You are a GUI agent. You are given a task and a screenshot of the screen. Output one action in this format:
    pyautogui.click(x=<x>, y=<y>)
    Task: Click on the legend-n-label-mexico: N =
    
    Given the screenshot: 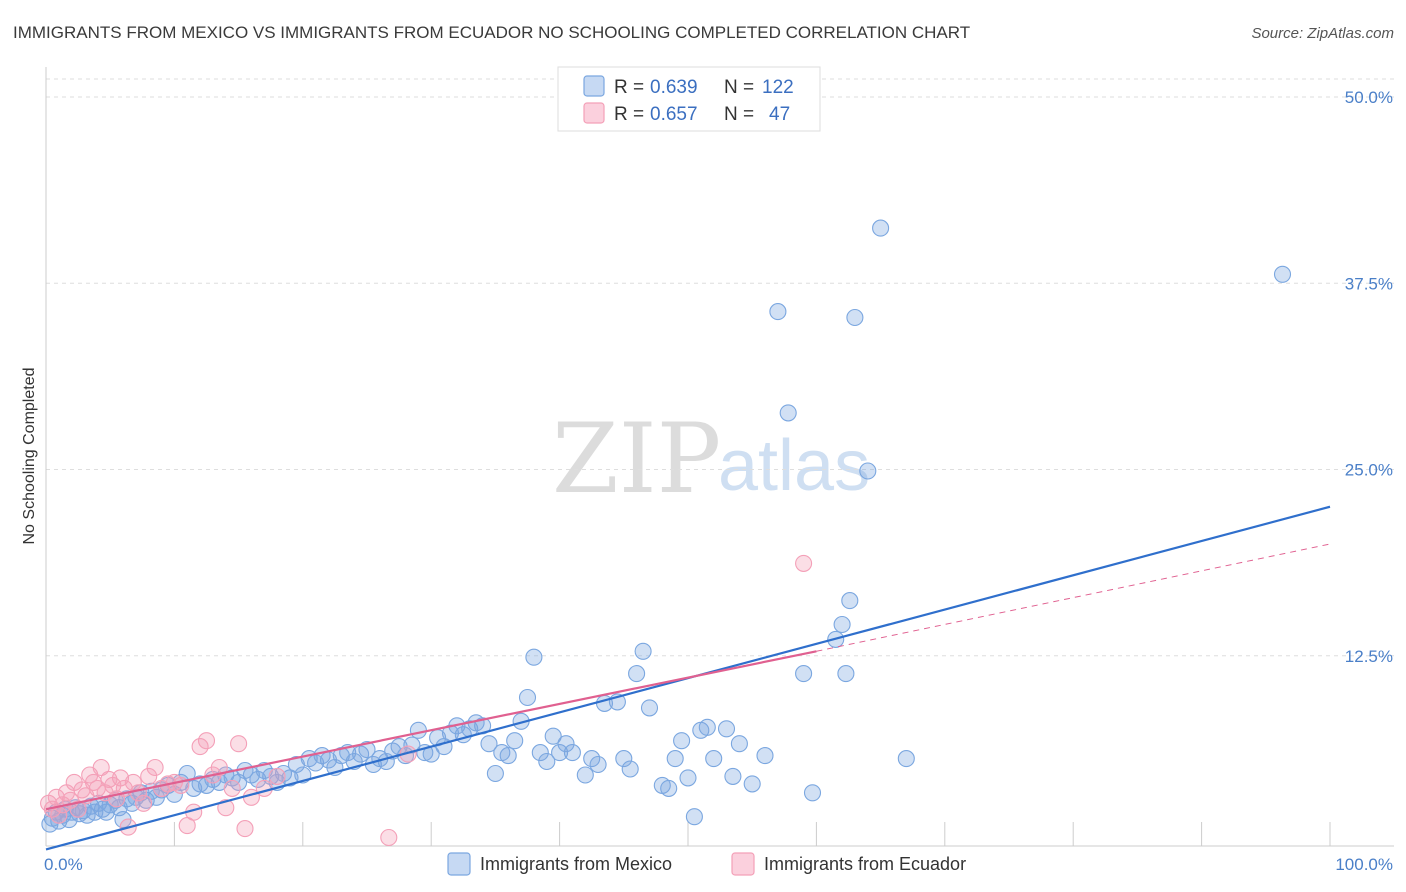 What is the action you would take?
    pyautogui.click(x=739, y=87)
    